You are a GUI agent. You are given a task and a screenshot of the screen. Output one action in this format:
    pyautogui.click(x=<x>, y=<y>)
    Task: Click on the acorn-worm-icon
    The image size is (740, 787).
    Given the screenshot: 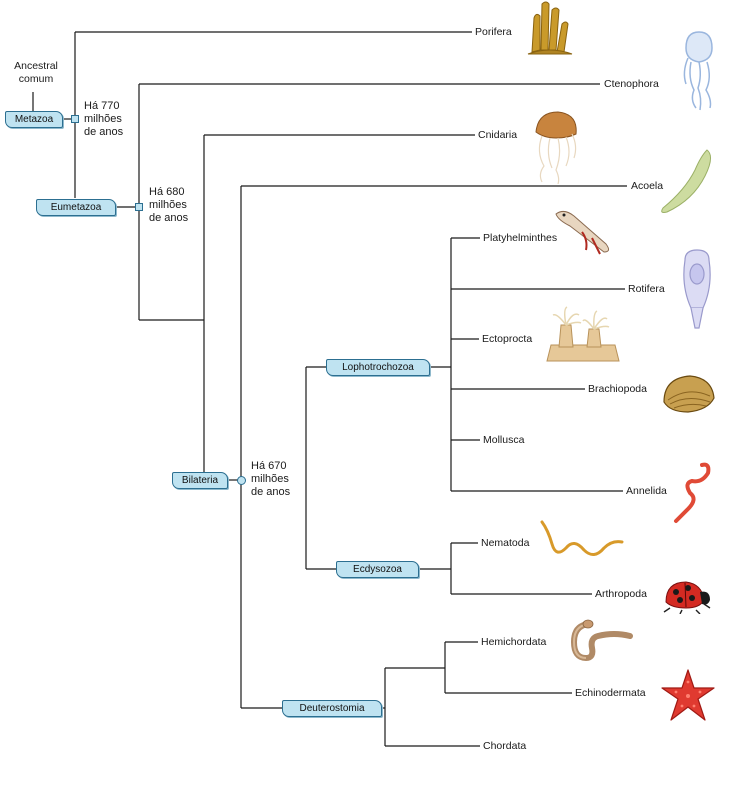 What is the action you would take?
    pyautogui.click(x=601, y=640)
    